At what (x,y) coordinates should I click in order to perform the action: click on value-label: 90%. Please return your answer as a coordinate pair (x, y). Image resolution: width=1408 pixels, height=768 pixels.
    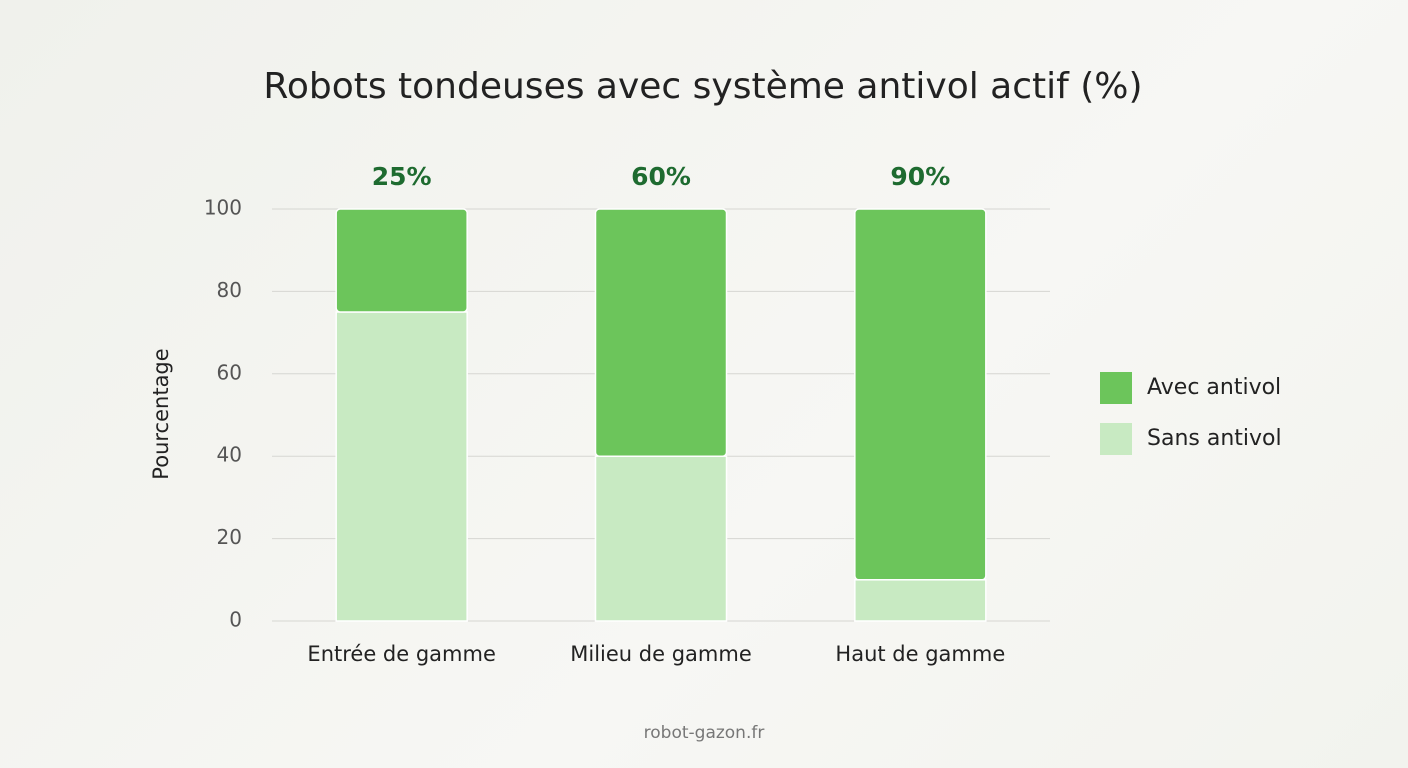
    Looking at the image, I should click on (920, 176).